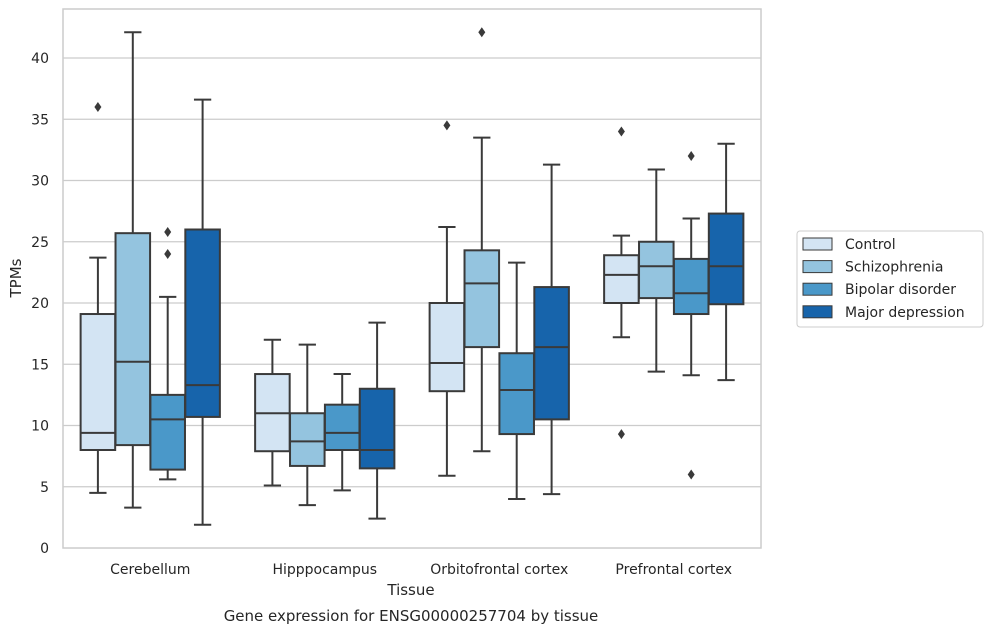 The image size is (993, 634). Describe the element at coordinates (16, 278) in the screenshot. I see `y-axis-label: TPMs` at that location.